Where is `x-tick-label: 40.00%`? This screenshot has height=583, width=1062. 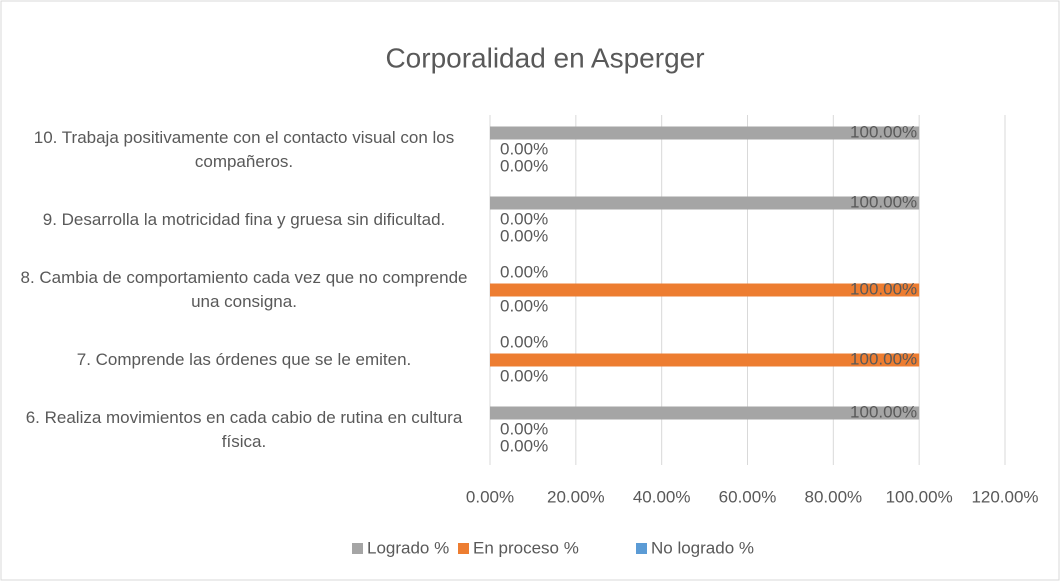 x-tick-label: 40.00% is located at coordinates (662, 496).